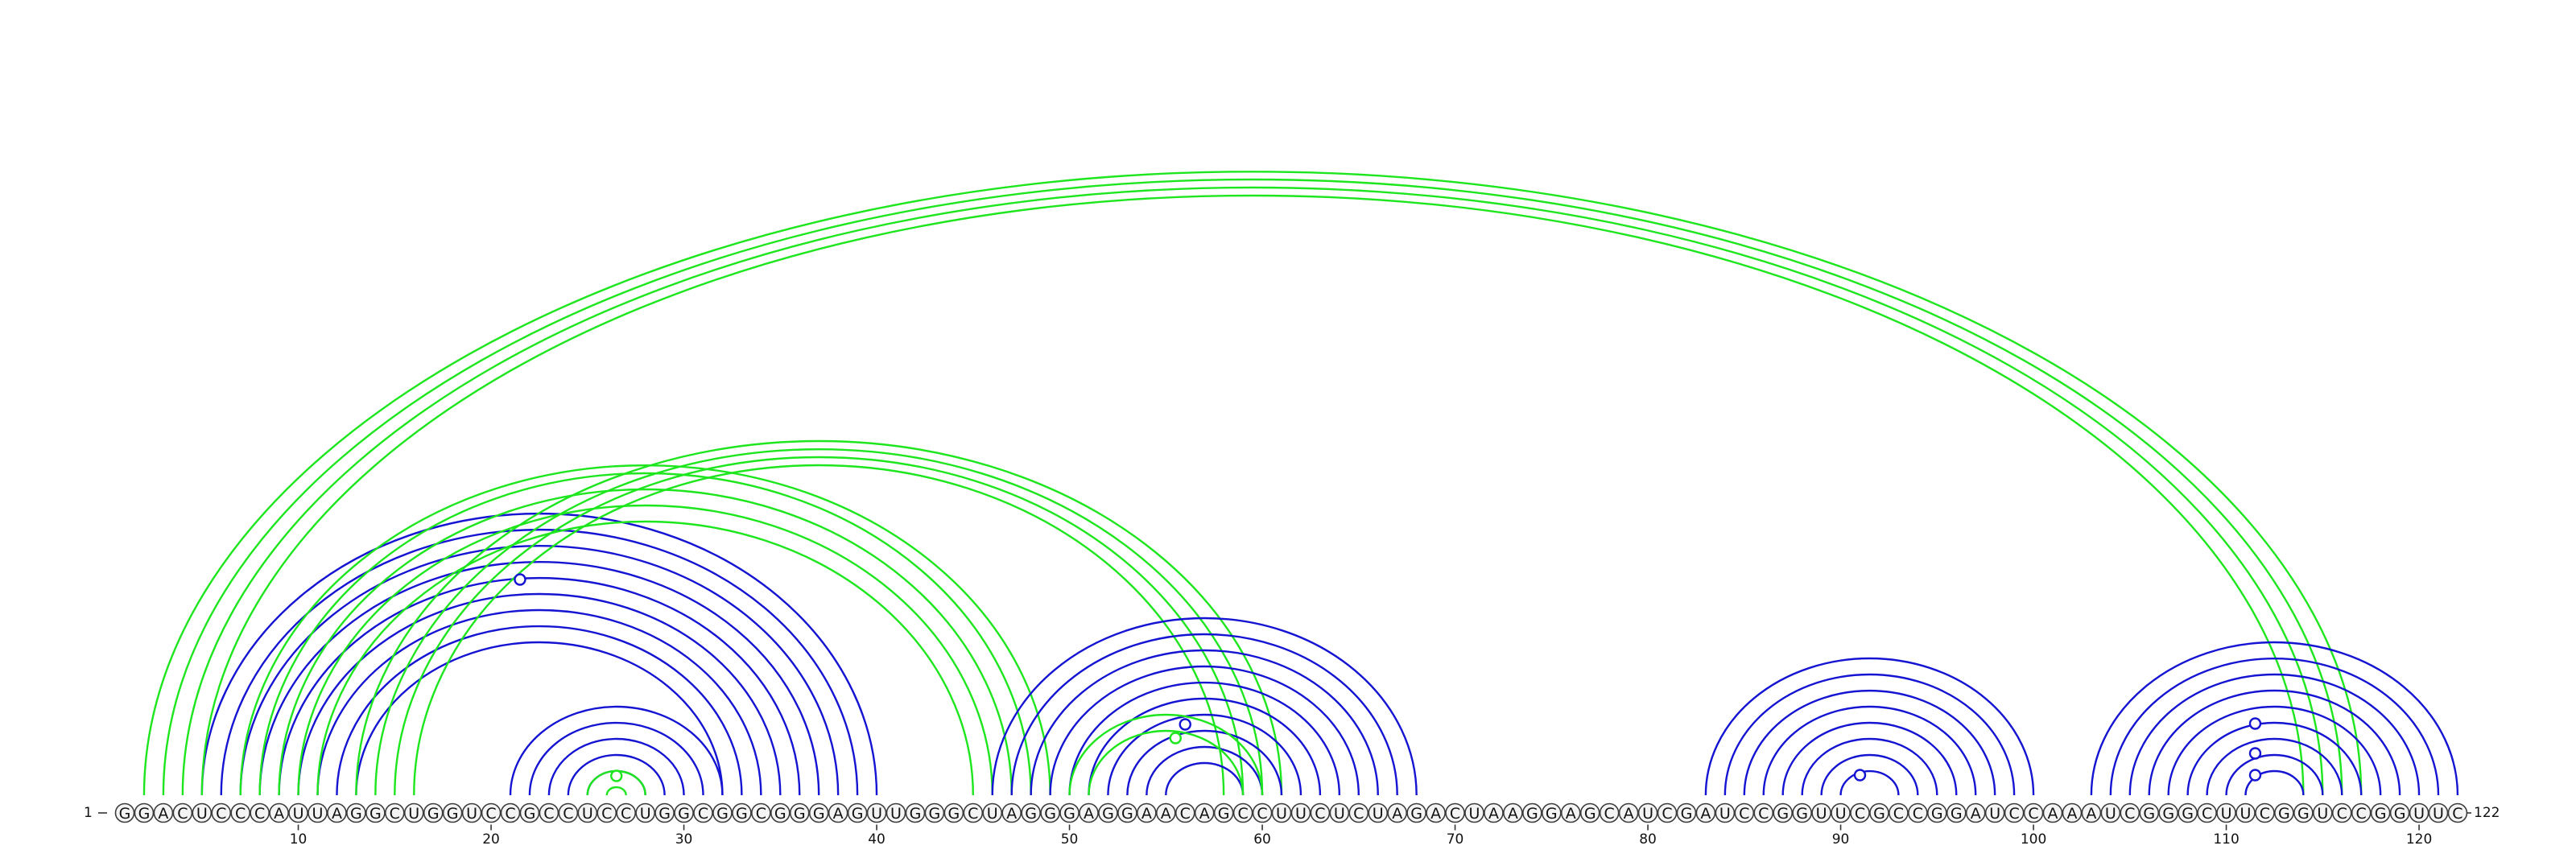 The height and width of the screenshot is (858, 2576). What do you see at coordinates (2226, 814) in the screenshot?
I see `nucleotide-letter-110: U` at bounding box center [2226, 814].